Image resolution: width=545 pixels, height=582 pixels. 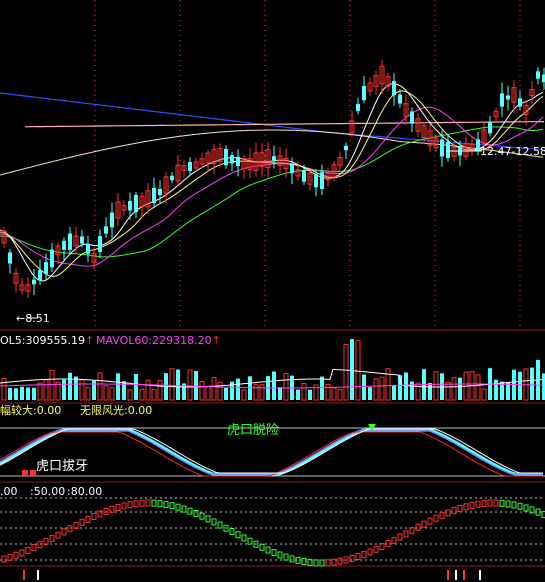 What do you see at coordinates (372, 427) in the screenshot?
I see `buy-arrow-icon` at bounding box center [372, 427].